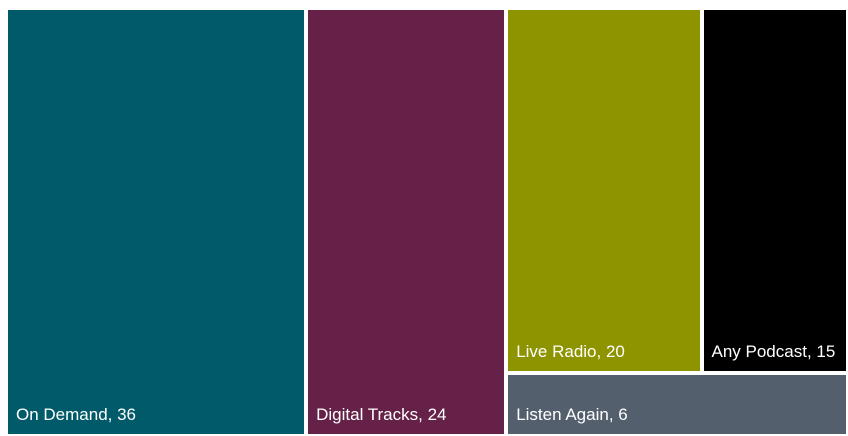  I want to click on tile-label: Digital Tracks, 24, so click(381, 414).